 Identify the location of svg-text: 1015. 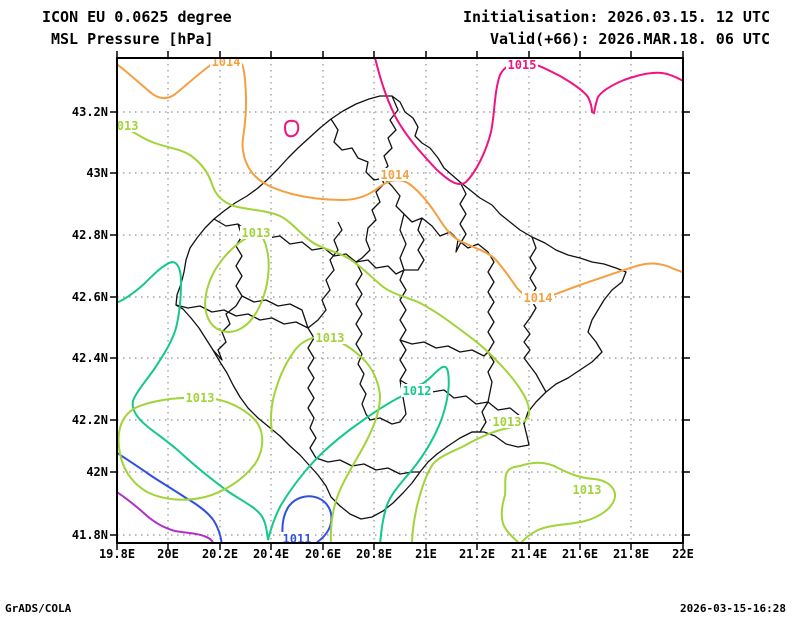
(522, 65).